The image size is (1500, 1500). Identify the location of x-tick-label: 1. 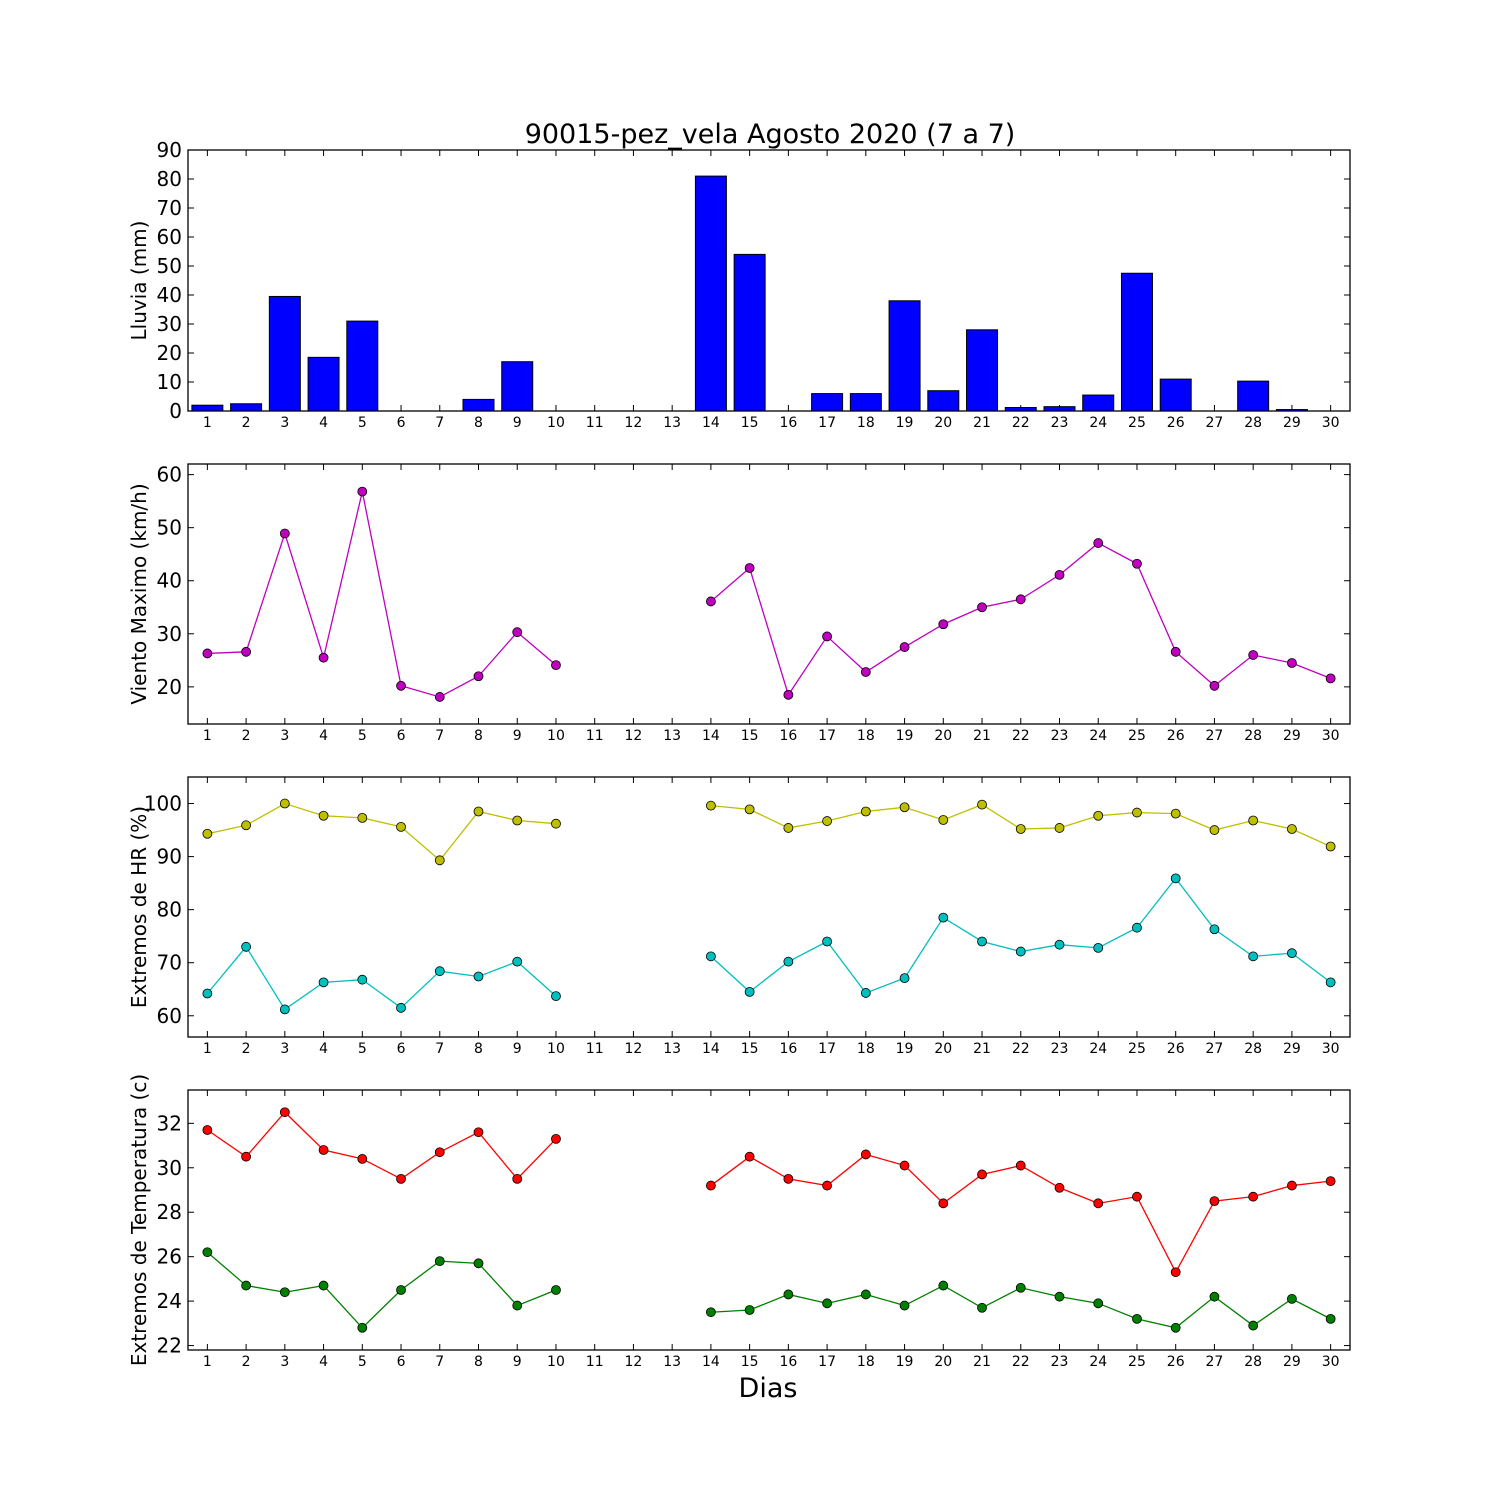
(207, 423).